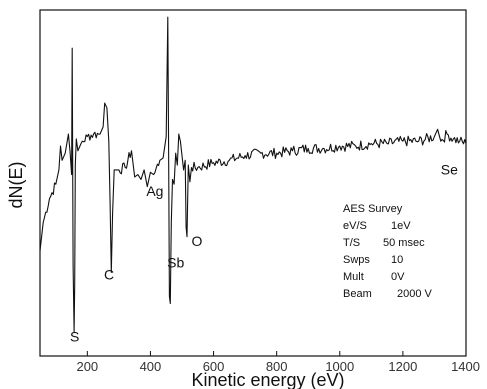 The height and width of the screenshot is (389, 487). I want to click on x-tick-label: 200, so click(87, 366).